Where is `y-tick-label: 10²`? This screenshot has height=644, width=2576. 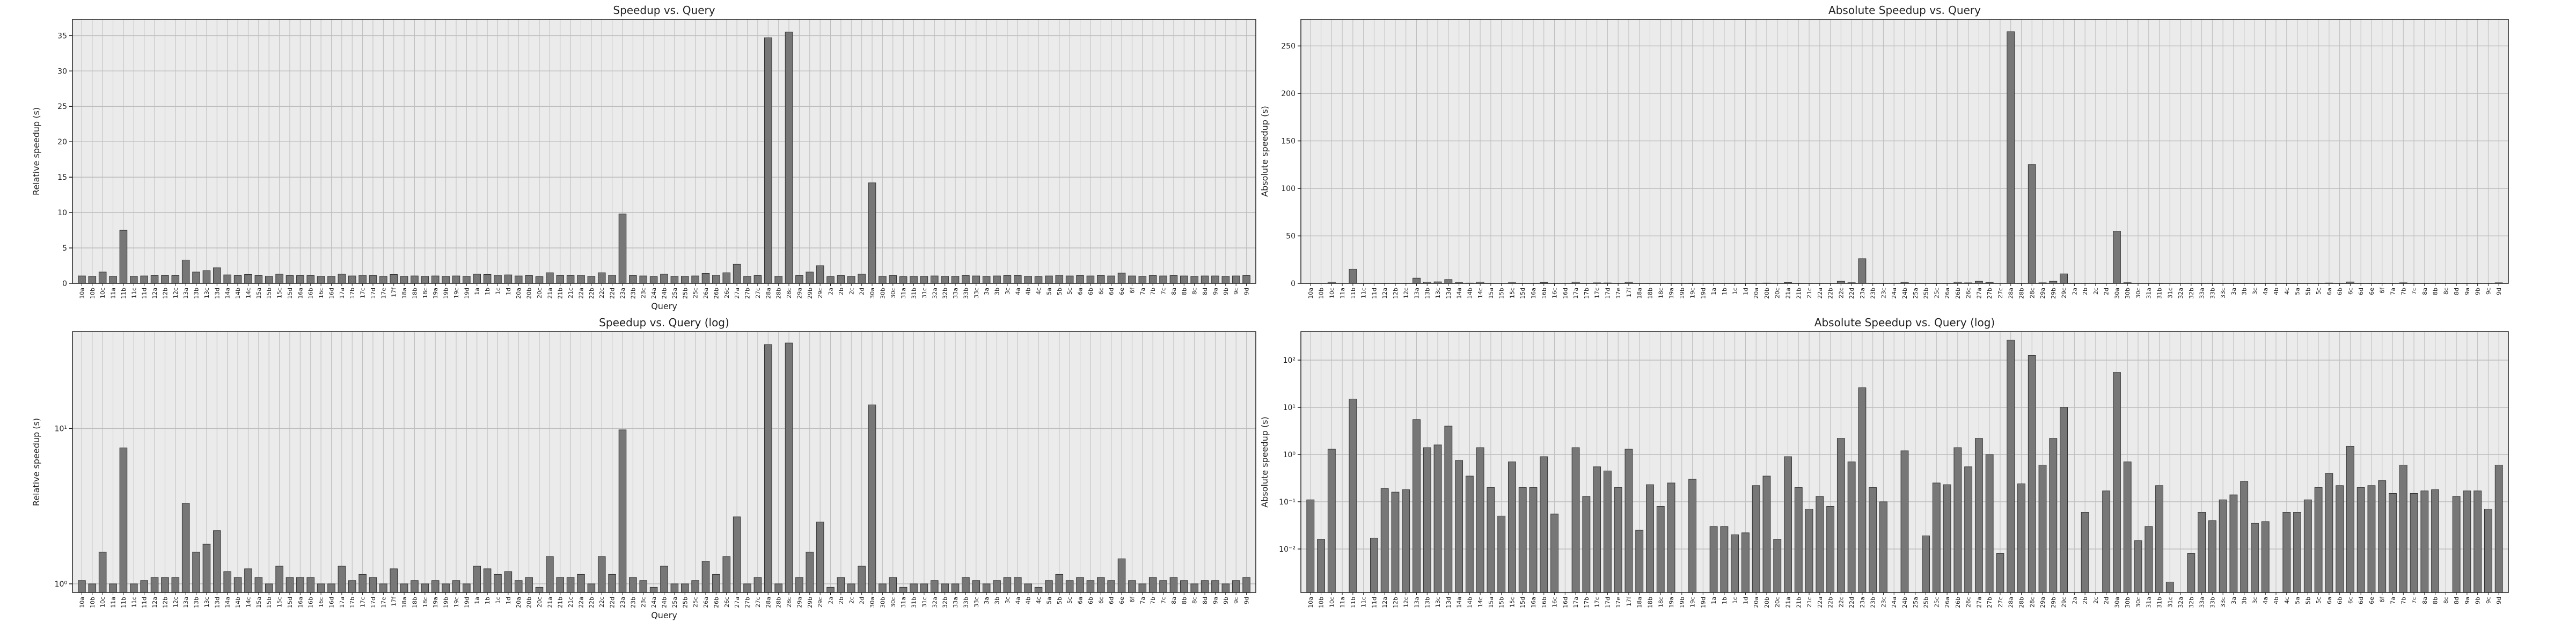
y-tick-label: 10² is located at coordinates (1289, 360).